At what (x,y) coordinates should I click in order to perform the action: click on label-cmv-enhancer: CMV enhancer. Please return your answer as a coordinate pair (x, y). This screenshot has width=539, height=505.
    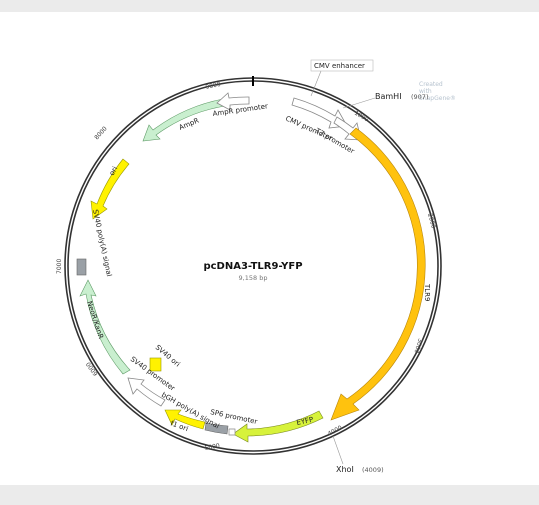
    Looking at the image, I should click on (339, 66).